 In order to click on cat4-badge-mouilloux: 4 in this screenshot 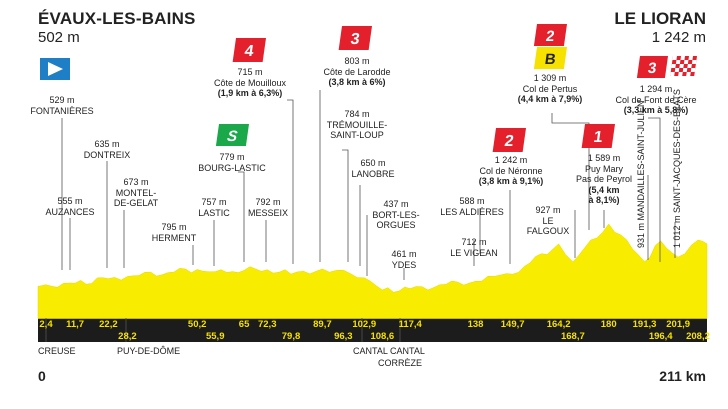, I will do `click(249, 50)`.